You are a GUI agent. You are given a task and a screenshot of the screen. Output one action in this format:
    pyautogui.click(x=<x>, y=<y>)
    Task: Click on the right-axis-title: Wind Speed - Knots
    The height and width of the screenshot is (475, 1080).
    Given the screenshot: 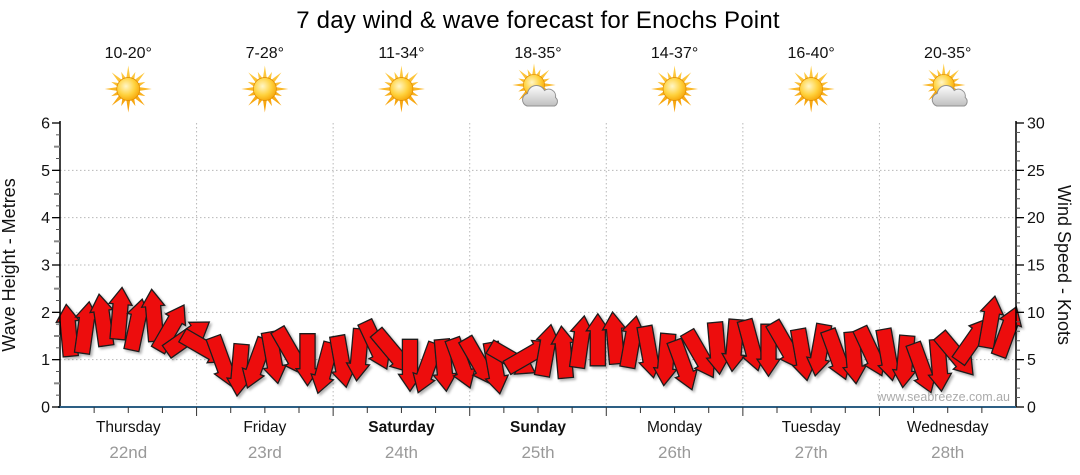 What is the action you would take?
    pyautogui.click(x=1064, y=265)
    